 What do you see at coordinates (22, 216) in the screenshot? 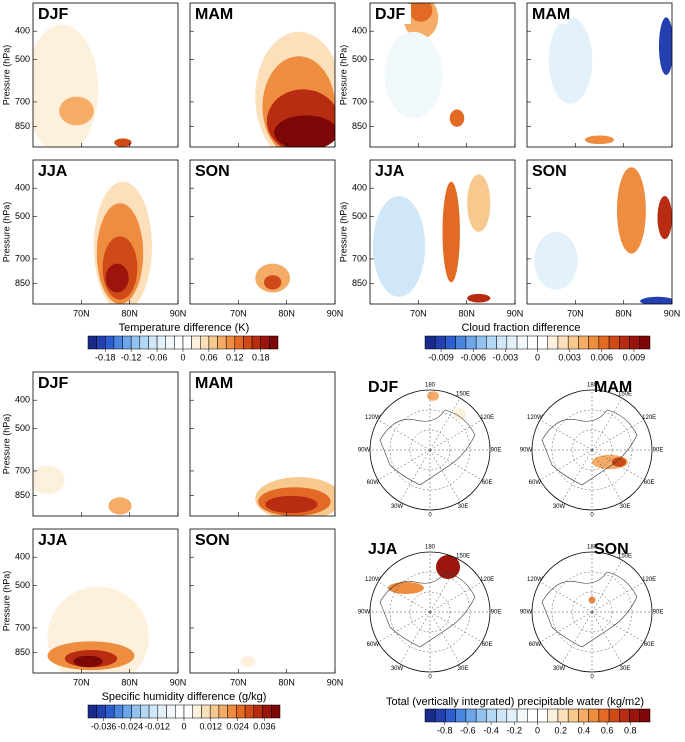
I see `y-tick-label: 500` at bounding box center [22, 216].